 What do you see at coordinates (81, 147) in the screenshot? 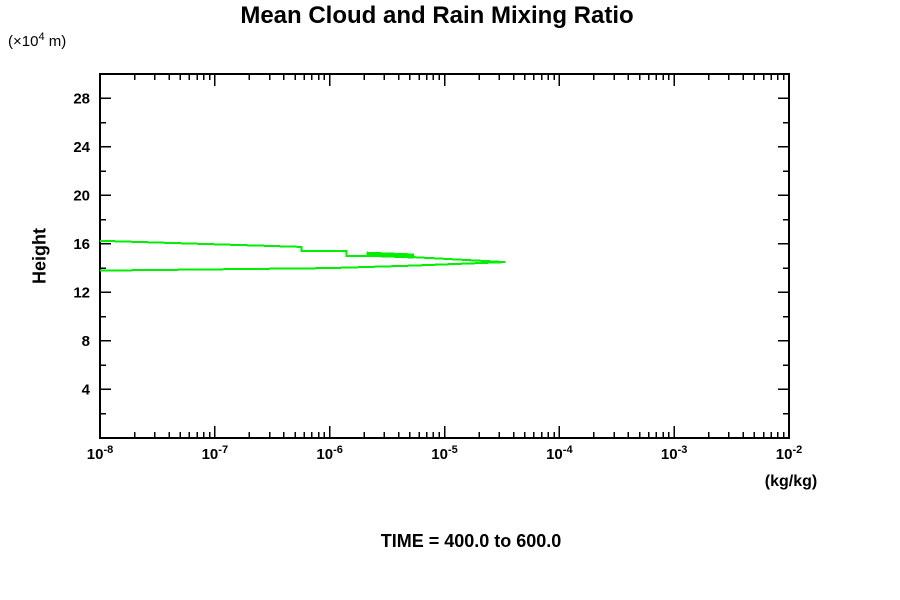
I see `y-tick-label: 24` at bounding box center [81, 147].